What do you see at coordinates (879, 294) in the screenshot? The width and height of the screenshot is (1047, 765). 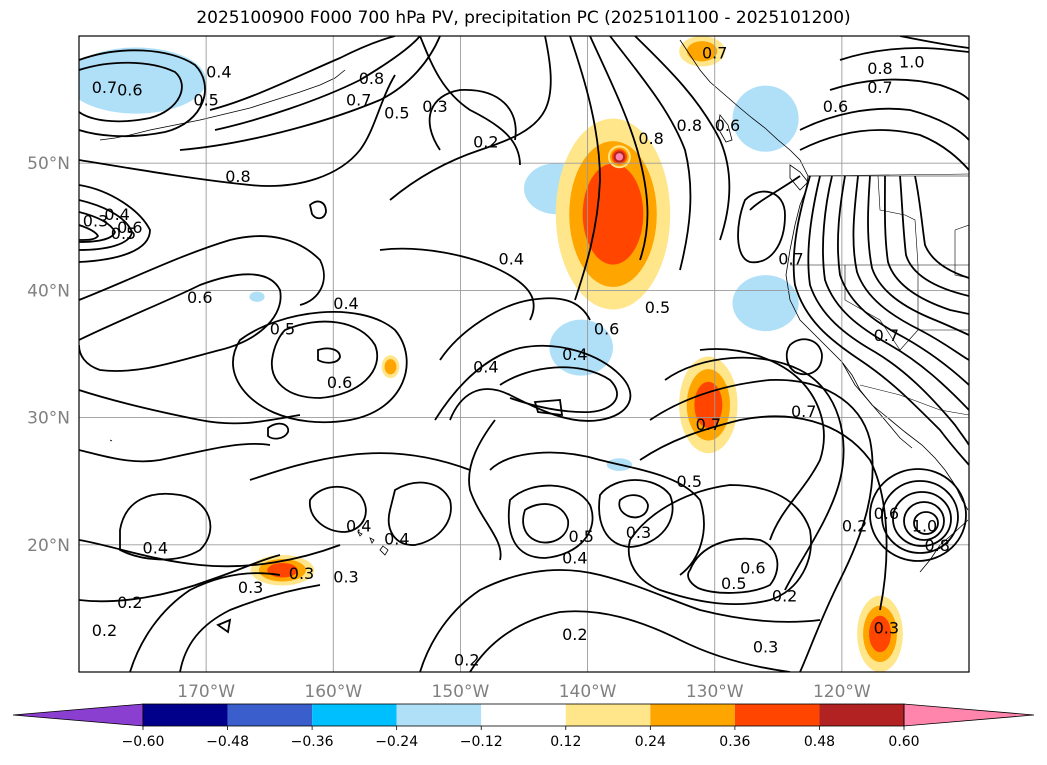 I see `political-border-layer` at bounding box center [879, 294].